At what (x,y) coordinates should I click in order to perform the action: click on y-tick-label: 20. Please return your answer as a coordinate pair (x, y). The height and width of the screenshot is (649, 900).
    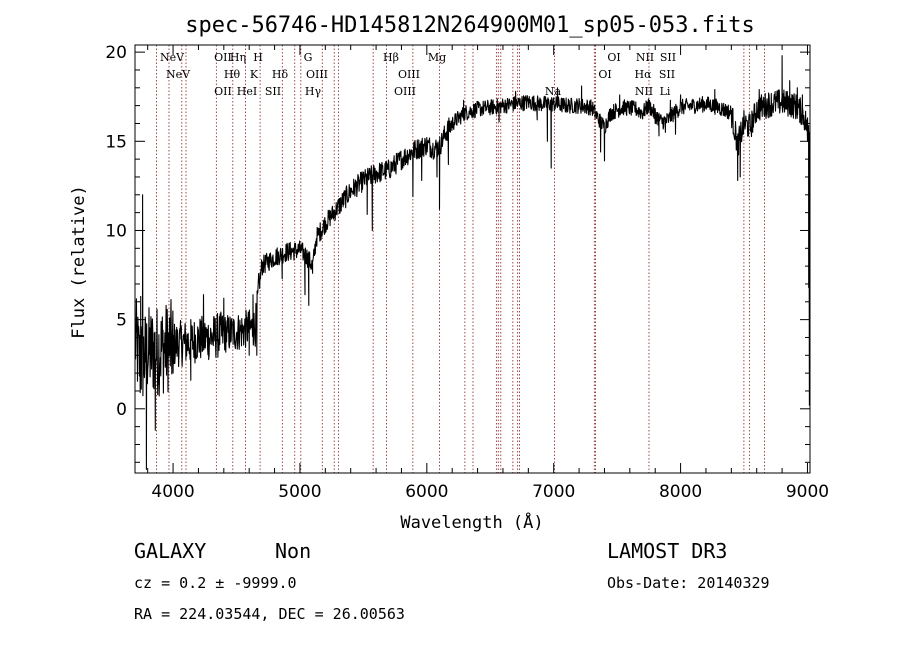
    Looking at the image, I should click on (116, 53).